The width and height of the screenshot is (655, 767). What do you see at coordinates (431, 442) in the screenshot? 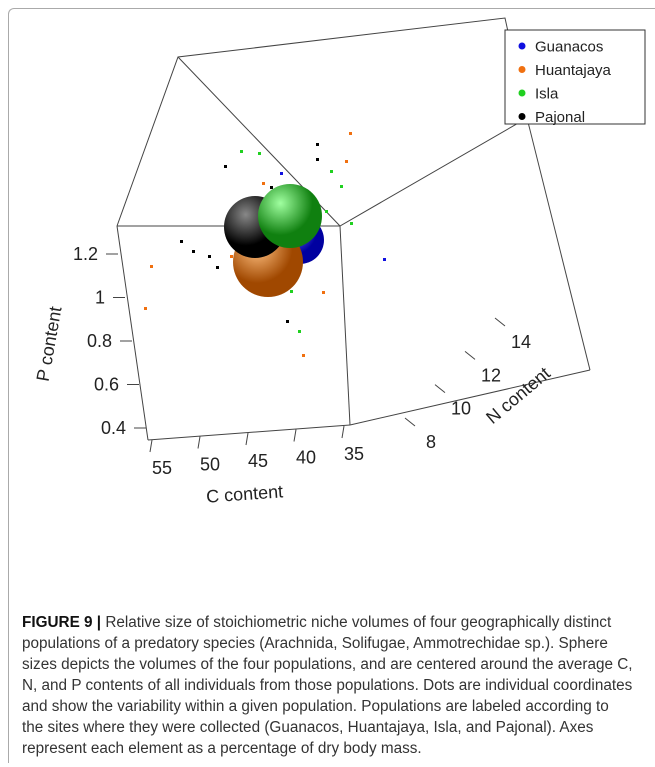
I see `n-tick-label: 8` at bounding box center [431, 442].